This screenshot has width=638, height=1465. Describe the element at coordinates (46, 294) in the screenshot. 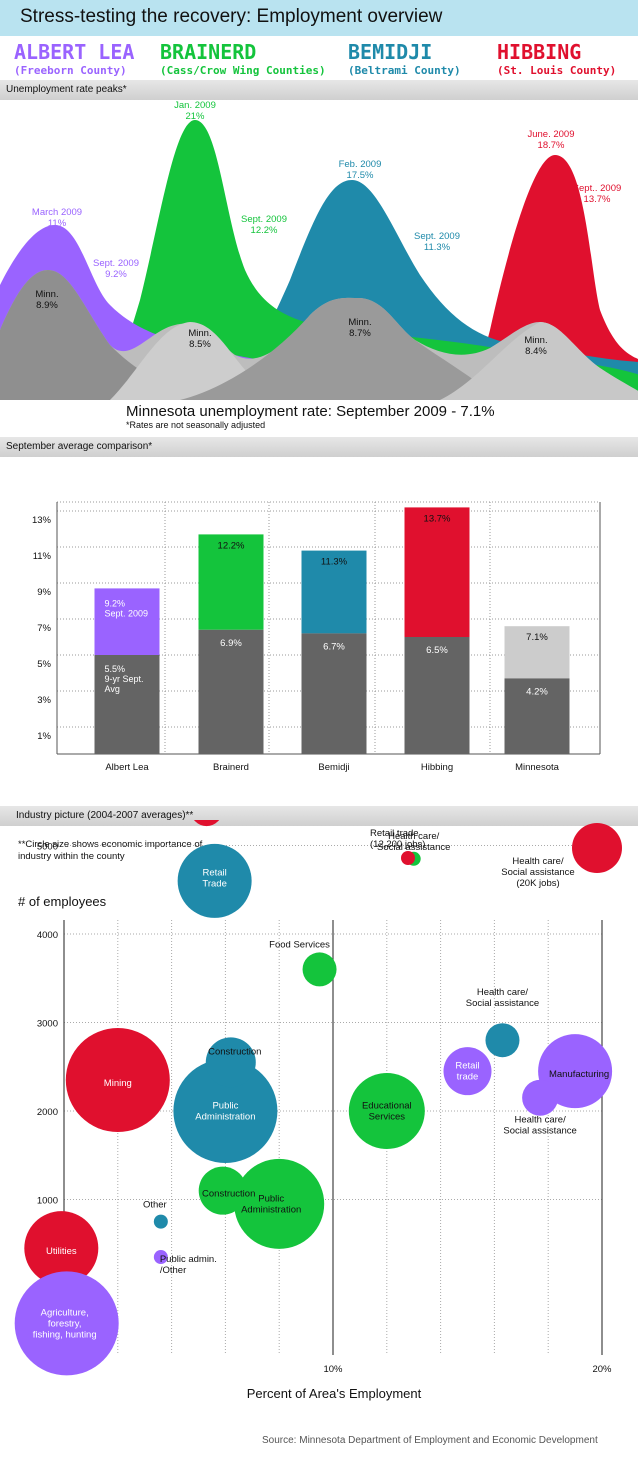

I see `minn-label-1: Minn.` at that location.